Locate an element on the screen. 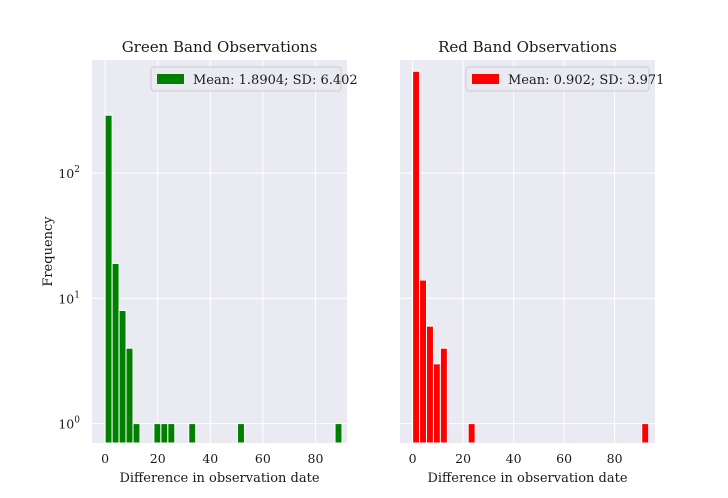  legend-label: Mean: 1.8904; SD: 6.402 is located at coordinates (275, 80).